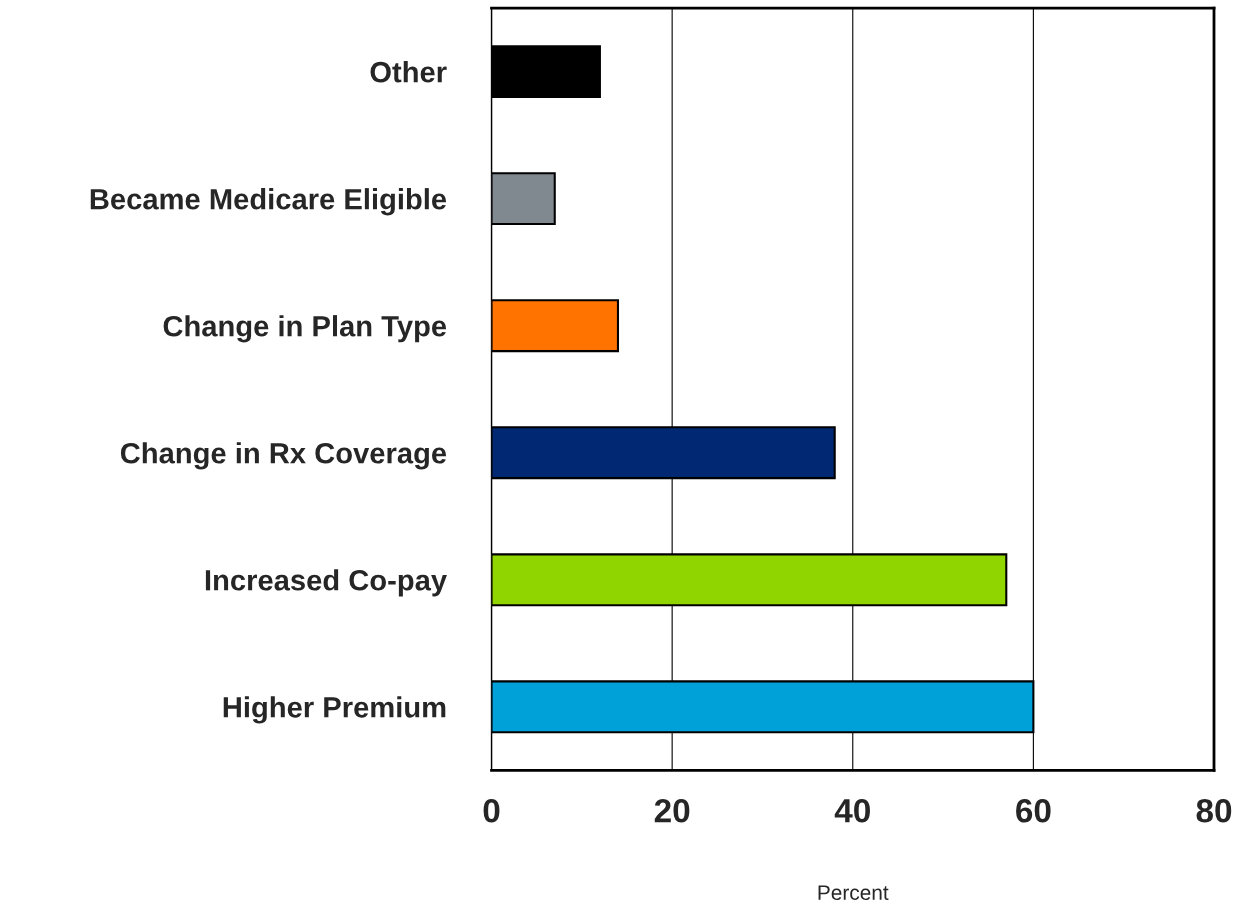  Describe the element at coordinates (268, 202) in the screenshot. I see `y-tick-label: Became Medicare Eligible` at that location.